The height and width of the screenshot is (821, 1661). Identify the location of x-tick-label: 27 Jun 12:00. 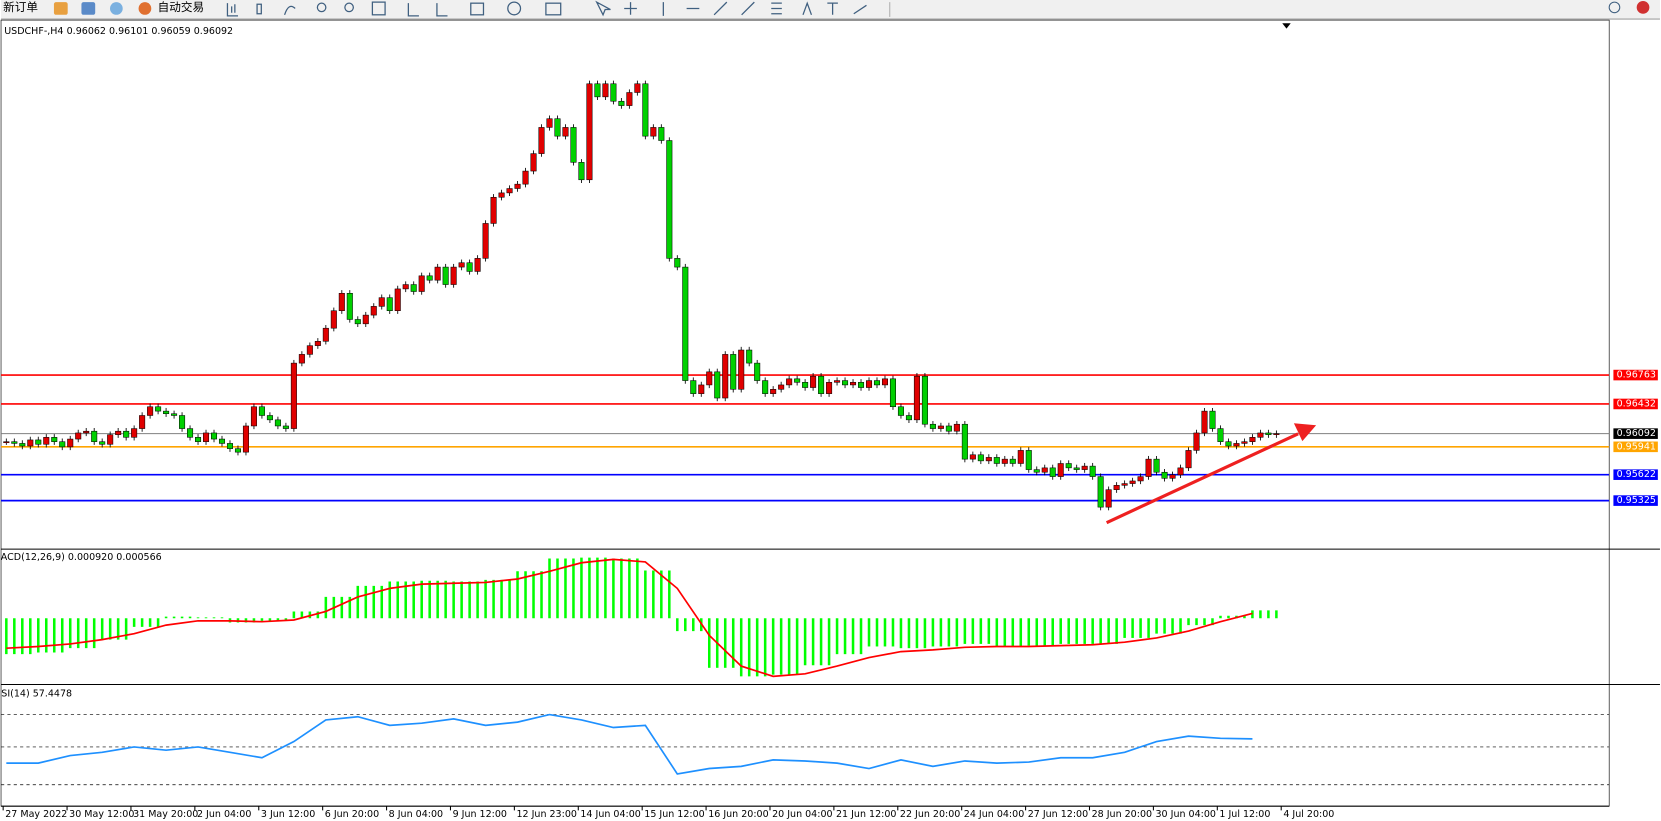
(1058, 814).